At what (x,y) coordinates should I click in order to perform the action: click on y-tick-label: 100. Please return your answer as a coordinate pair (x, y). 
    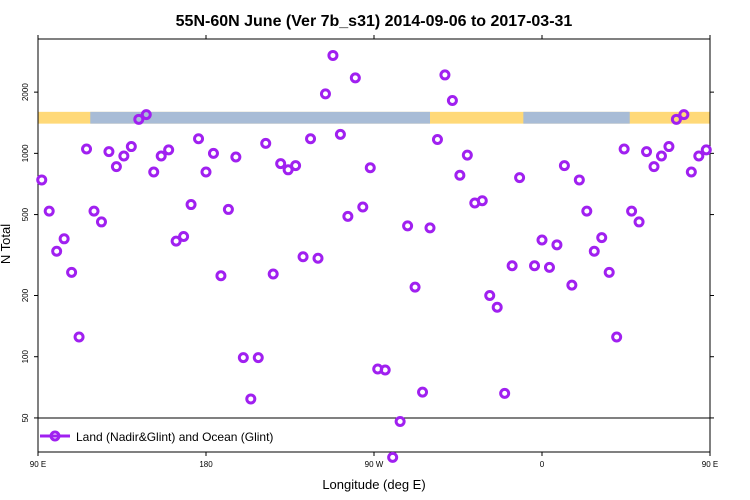
    Looking at the image, I should click on (25, 356).